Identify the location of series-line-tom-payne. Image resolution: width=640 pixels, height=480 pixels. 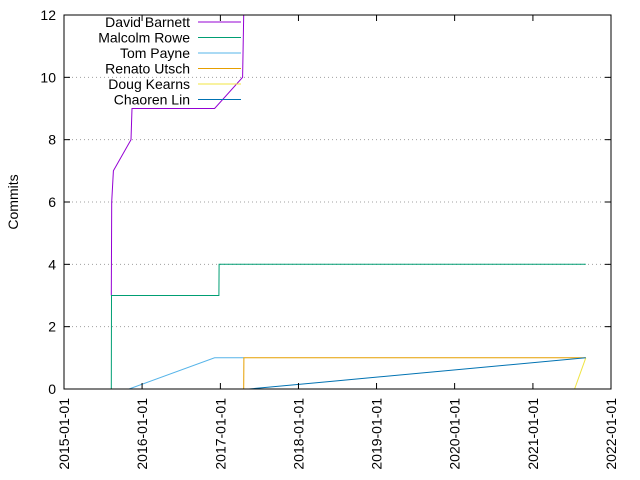
(186, 373).